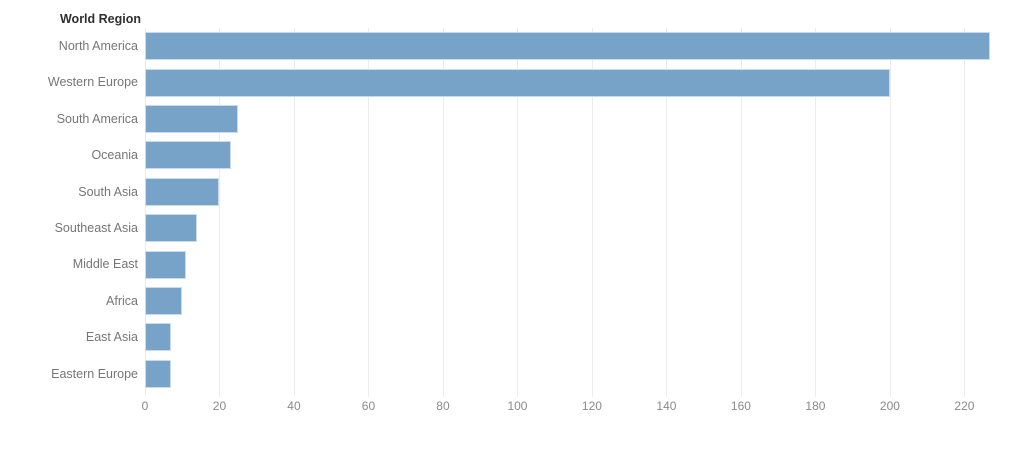  Describe the element at coordinates (105, 264) in the screenshot. I see `row-label: Middle East` at that location.